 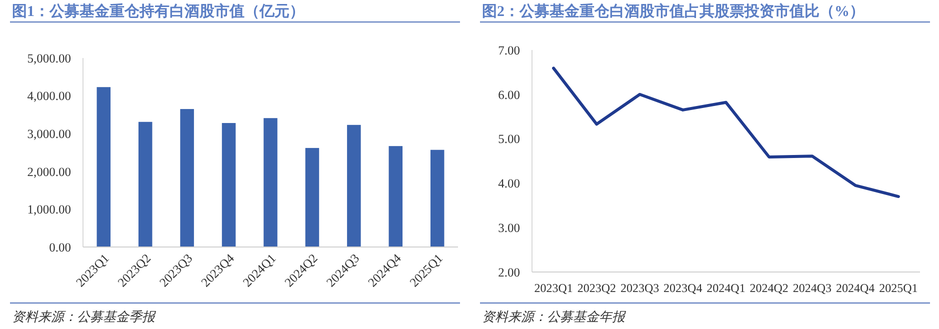 I want to click on y-tick-label: 3,000.00, so click(x=49, y=133).